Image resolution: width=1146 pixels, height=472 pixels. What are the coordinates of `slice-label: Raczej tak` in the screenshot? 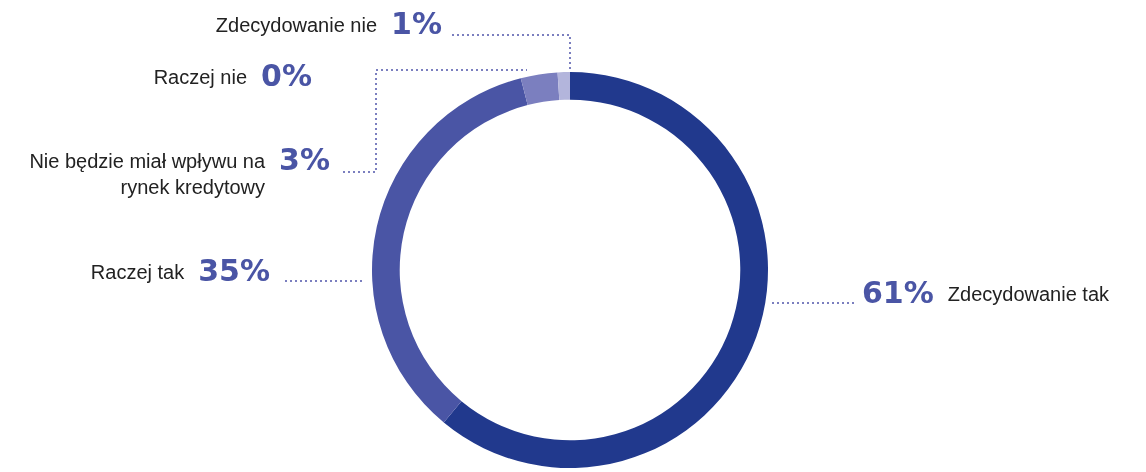 It's located at (138, 271).